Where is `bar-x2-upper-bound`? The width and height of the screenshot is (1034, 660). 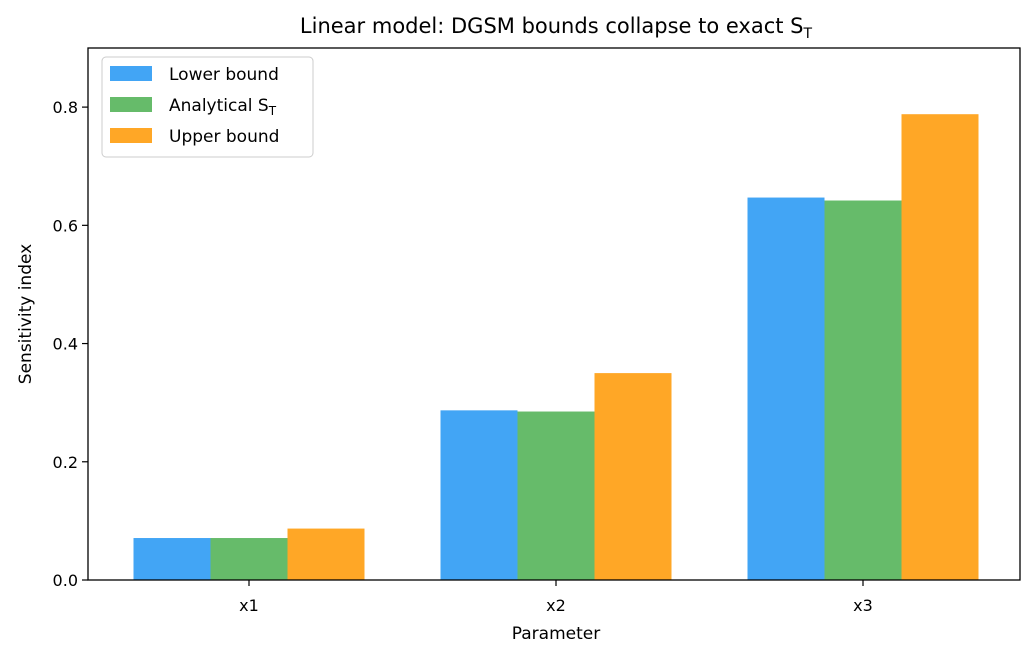 bar-x2-upper-bound is located at coordinates (633, 476).